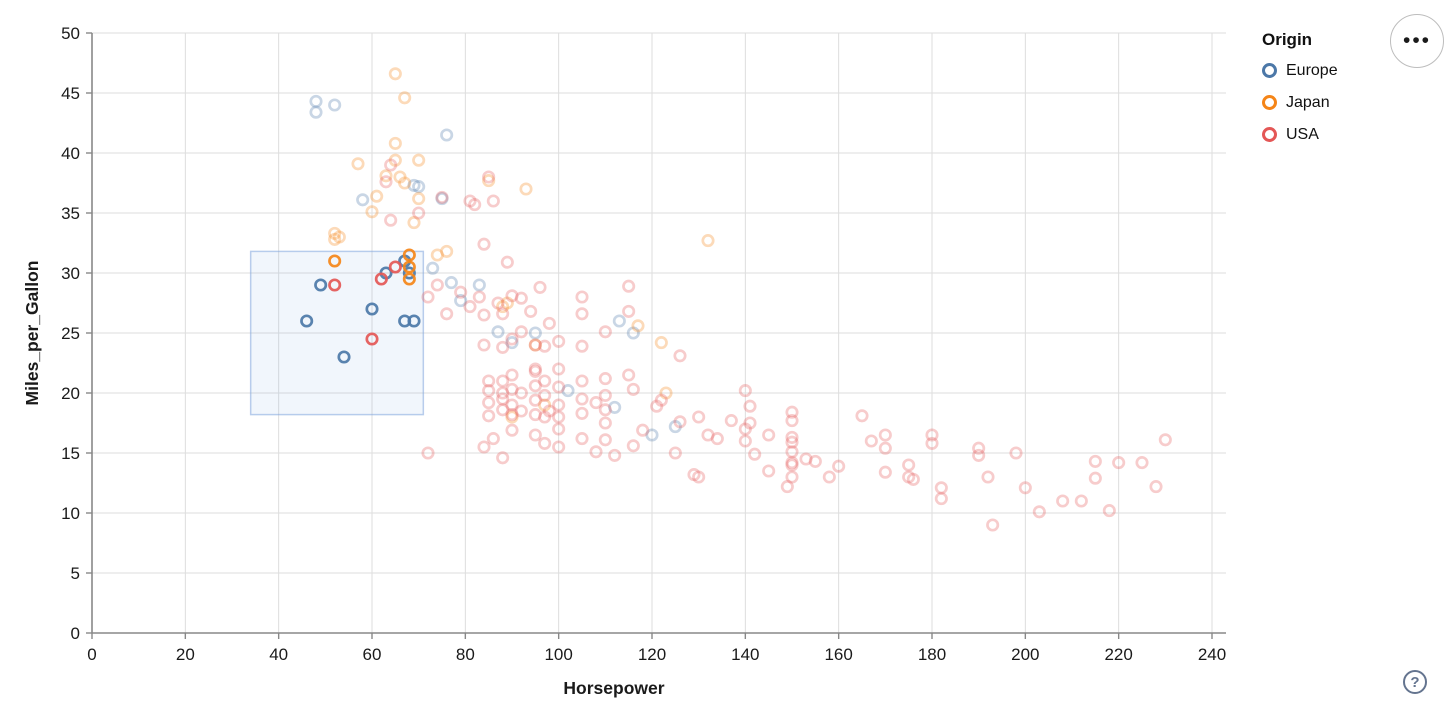  I want to click on brush-selection, so click(337, 333).